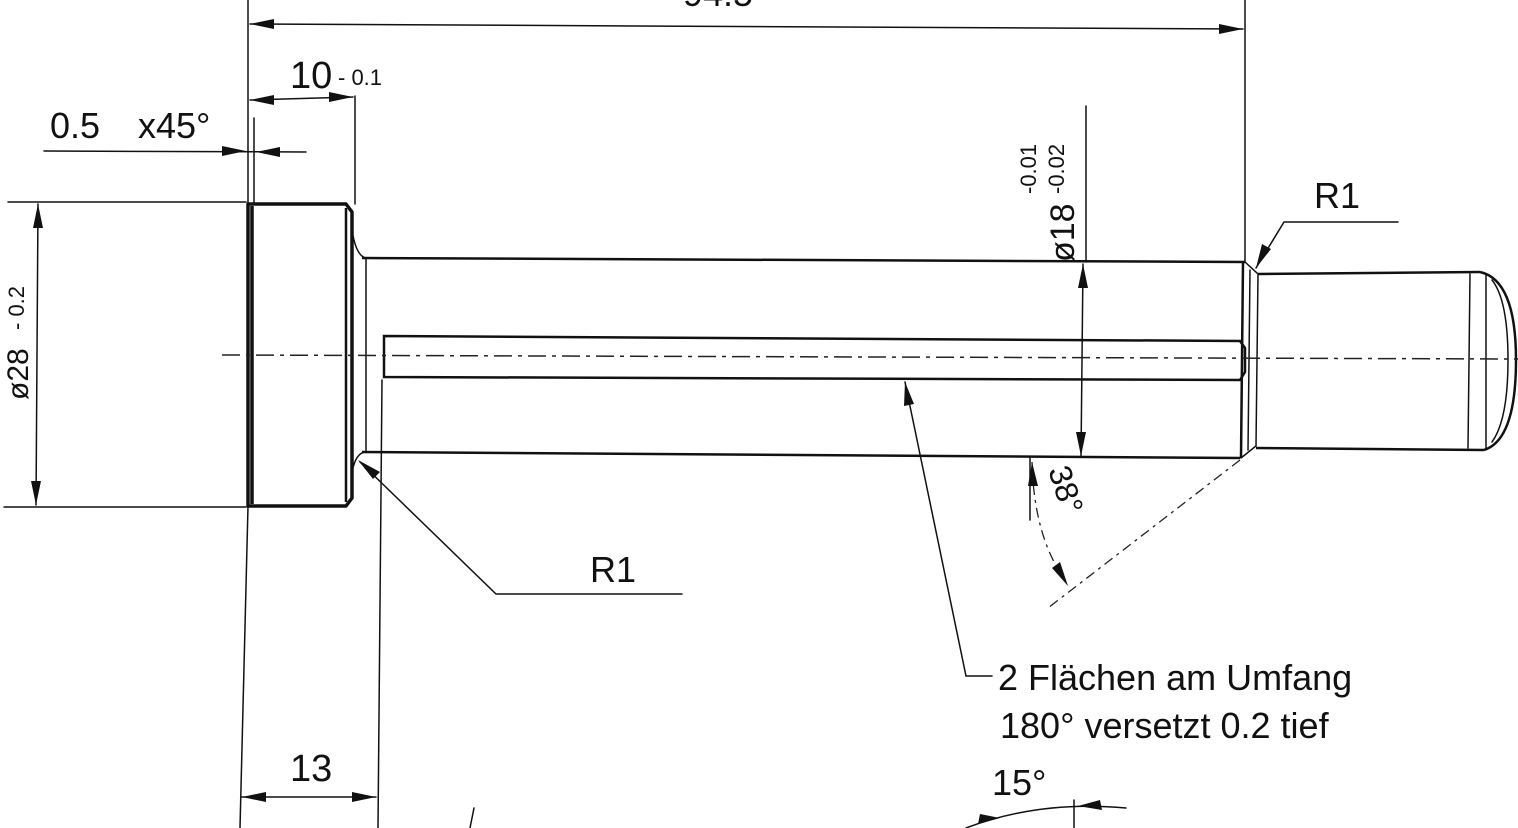  Describe the element at coordinates (909, 394) in the screenshot. I see `leader-flats-arrow` at that location.